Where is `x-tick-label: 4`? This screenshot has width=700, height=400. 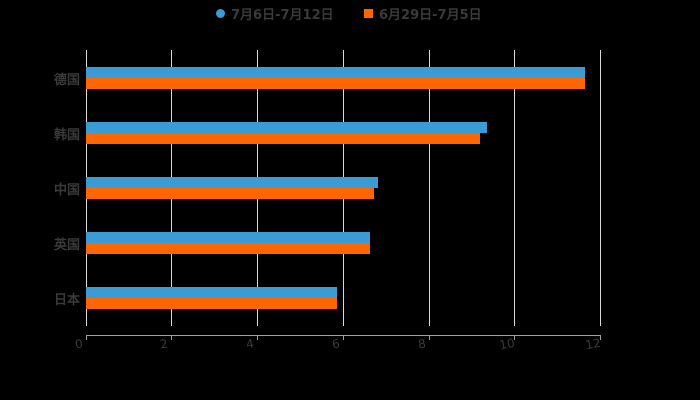 x-tick-label: 4 is located at coordinates (250, 344).